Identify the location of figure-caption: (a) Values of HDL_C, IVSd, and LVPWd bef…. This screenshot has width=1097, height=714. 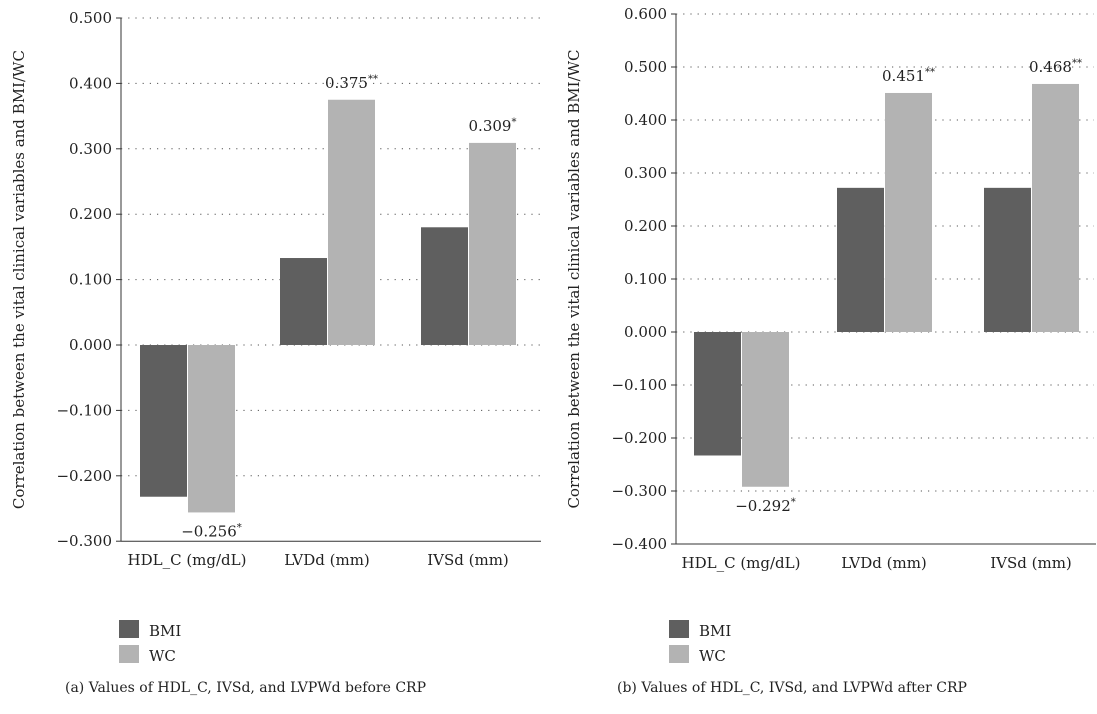
(245, 688).